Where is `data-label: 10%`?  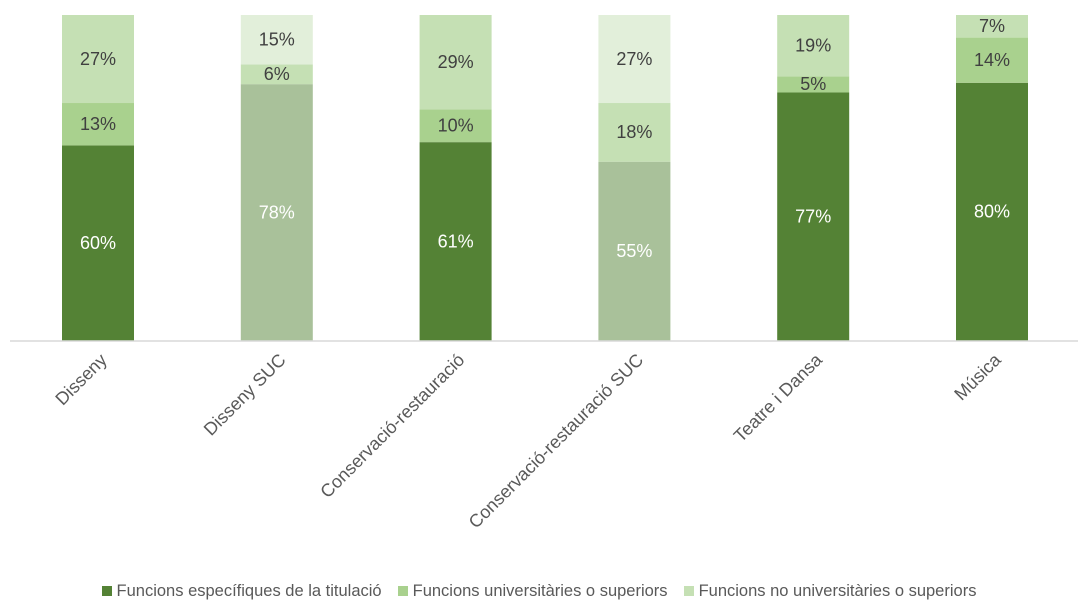
data-label: 10% is located at coordinates (456, 126).